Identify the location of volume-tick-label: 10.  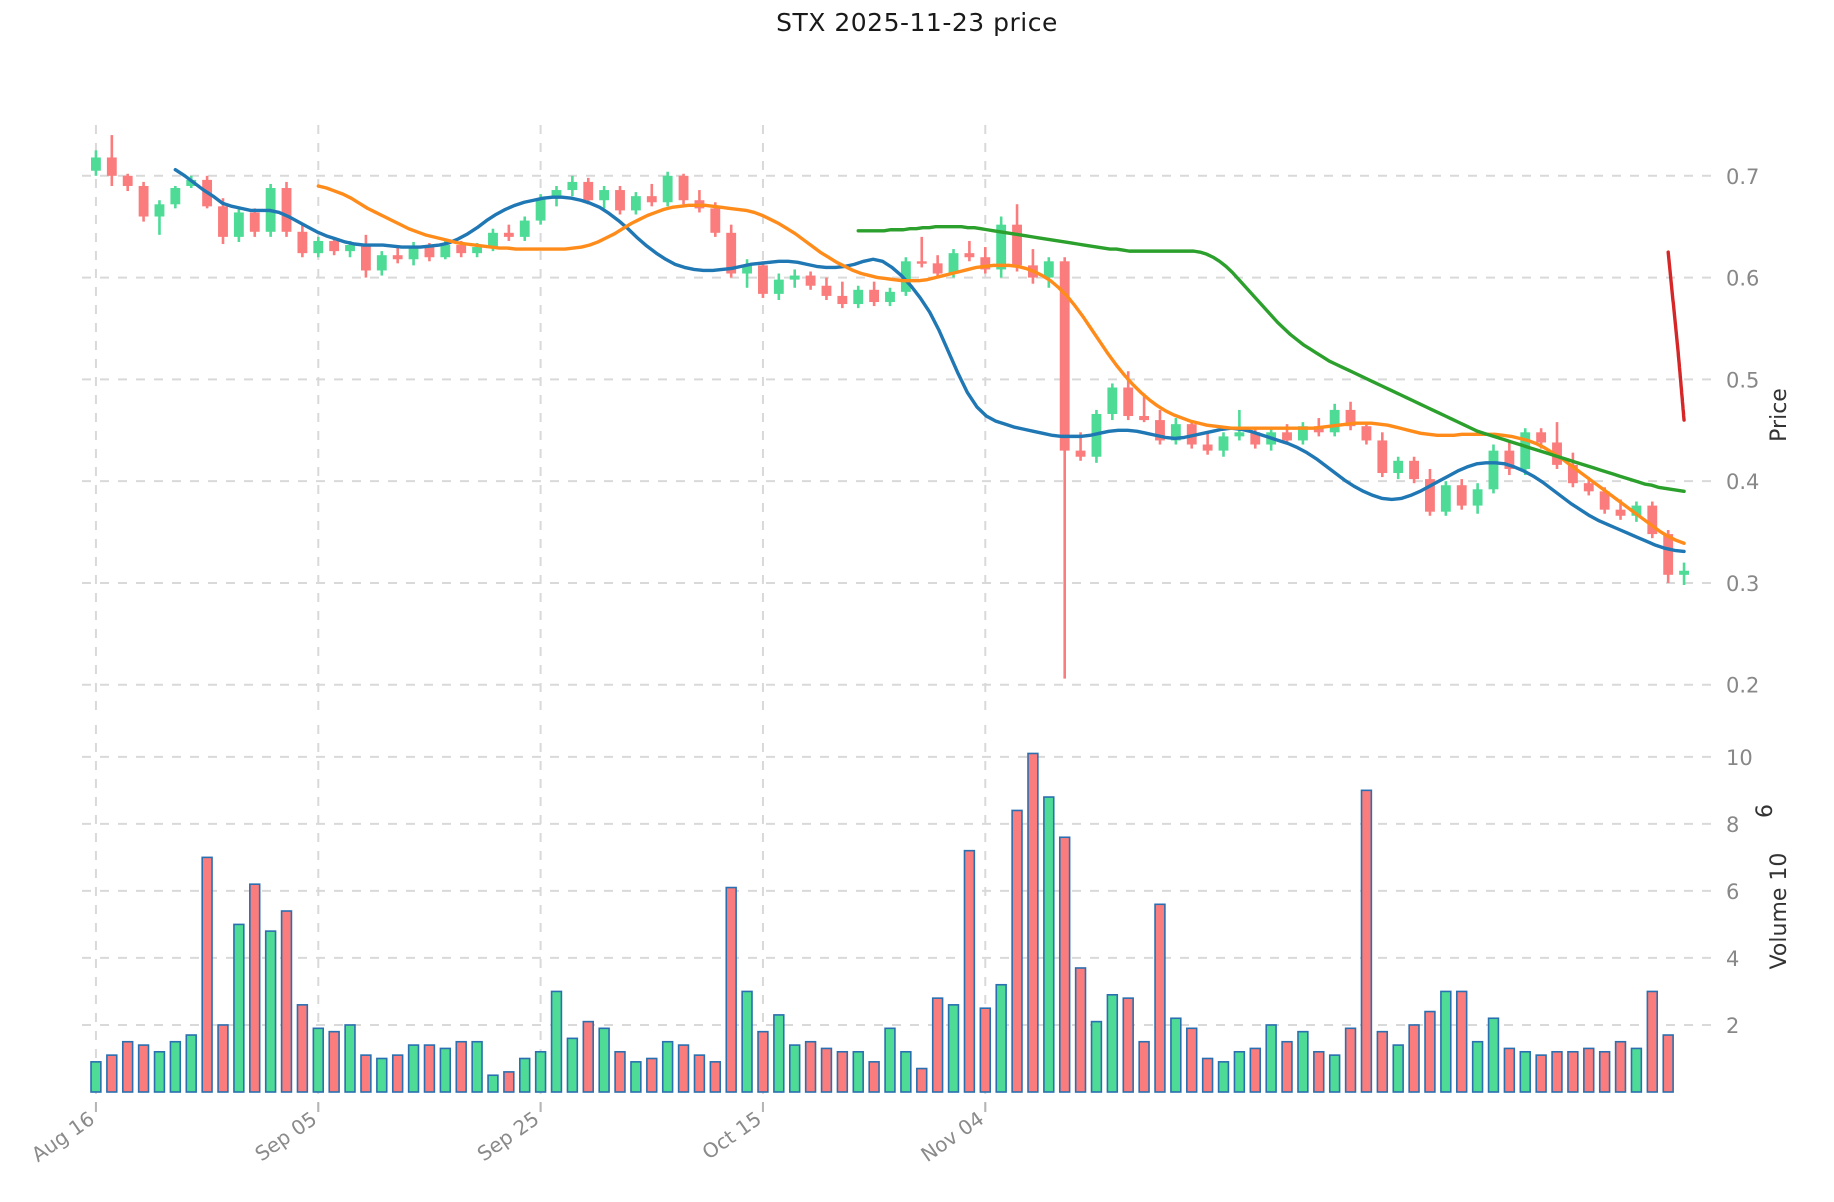
(1739, 758).